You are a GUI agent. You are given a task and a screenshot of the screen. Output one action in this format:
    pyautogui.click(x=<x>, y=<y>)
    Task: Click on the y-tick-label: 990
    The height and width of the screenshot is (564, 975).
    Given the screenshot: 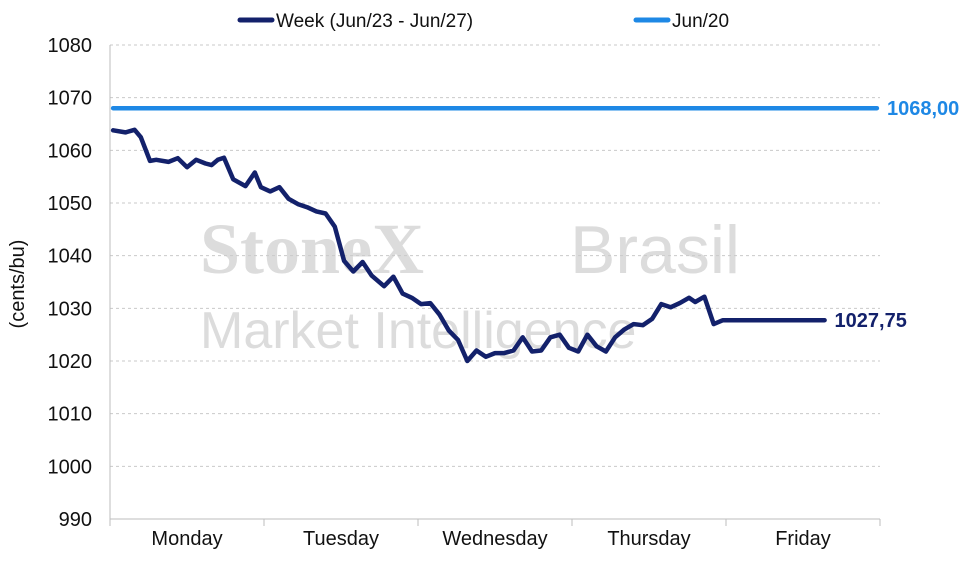 What is the action you would take?
    pyautogui.click(x=75, y=520)
    